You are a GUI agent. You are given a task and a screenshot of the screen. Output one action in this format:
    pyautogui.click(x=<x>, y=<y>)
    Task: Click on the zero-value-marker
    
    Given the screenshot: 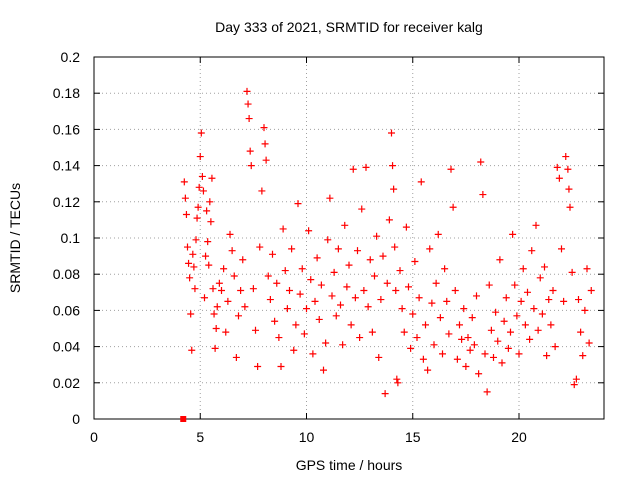 What is the action you would take?
    pyautogui.click(x=183, y=419)
    